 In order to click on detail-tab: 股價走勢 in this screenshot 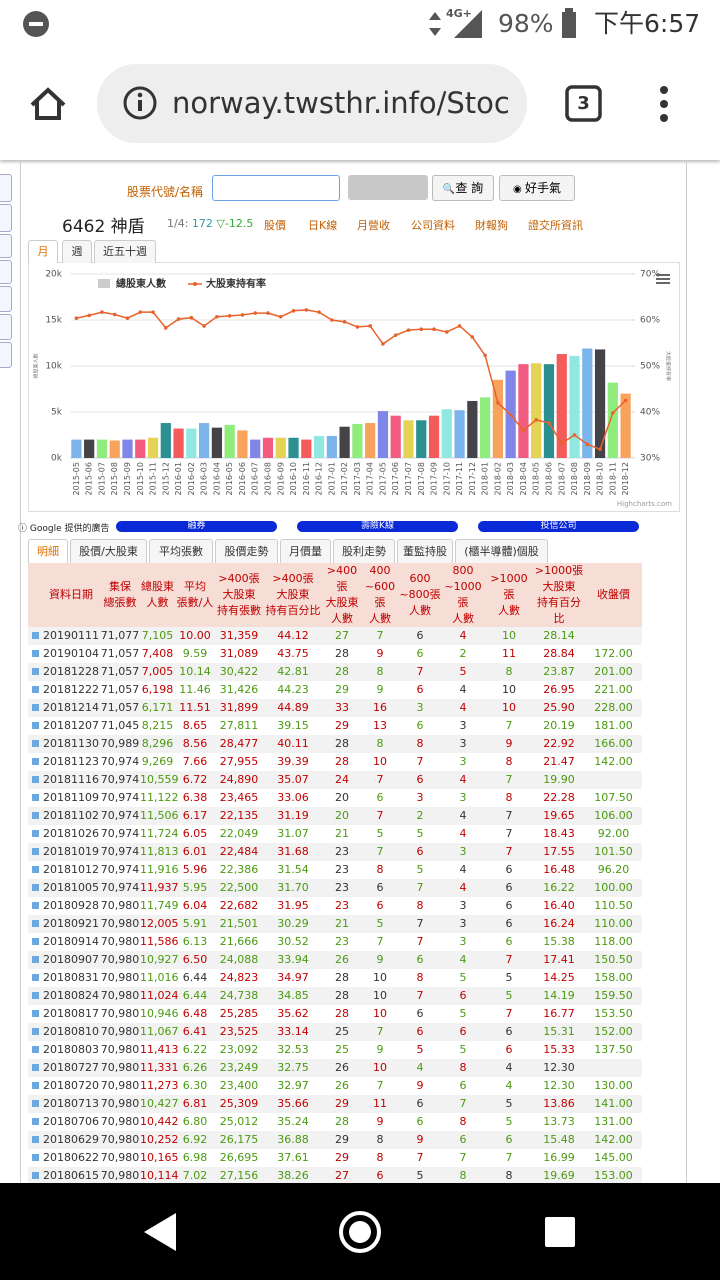, I will do `click(246, 551)`.